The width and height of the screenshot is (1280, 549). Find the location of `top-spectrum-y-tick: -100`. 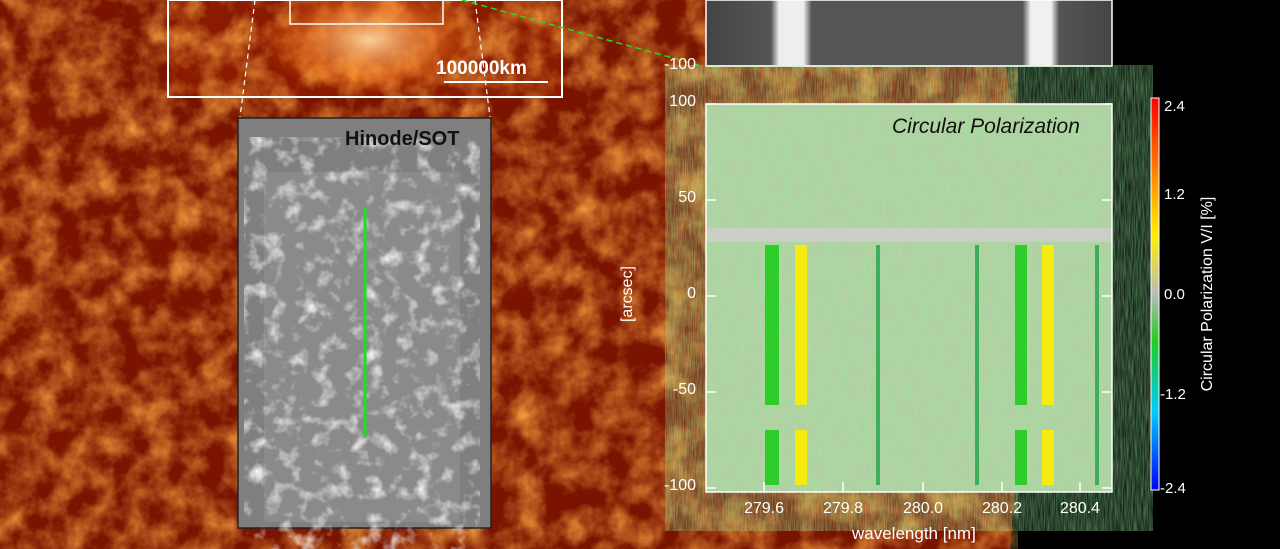

top-spectrum-y-tick: -100 is located at coordinates (679, 64).